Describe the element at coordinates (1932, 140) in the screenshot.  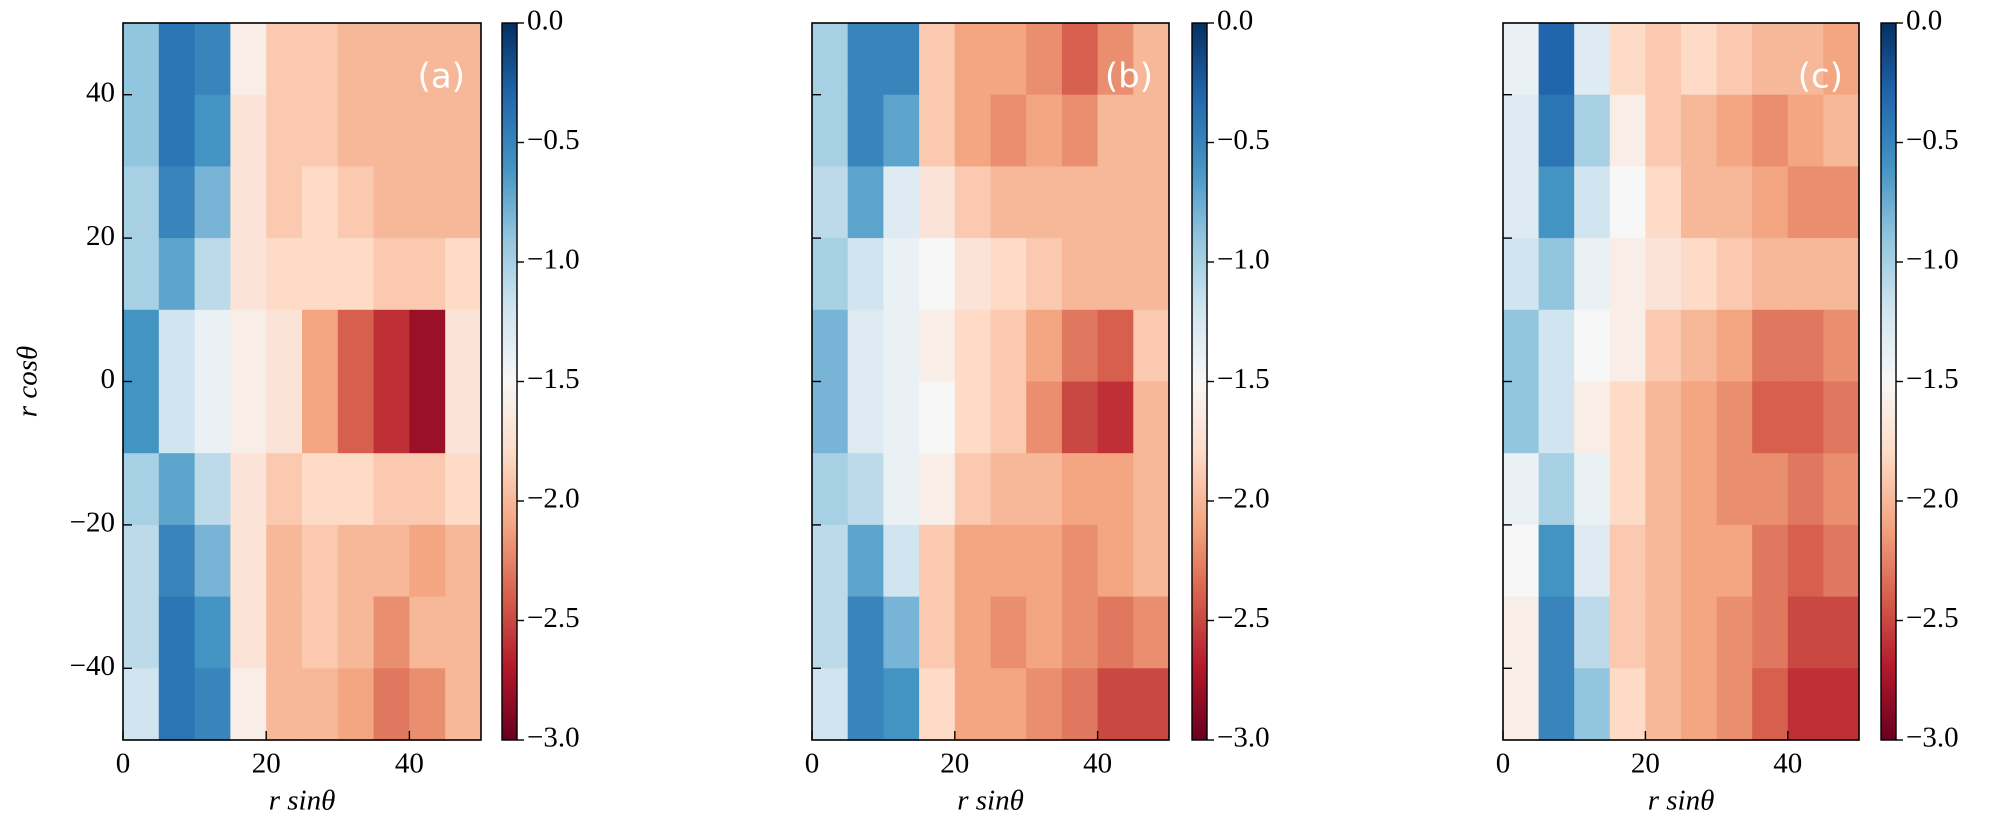
I see `colorbar-tick-label: −0.5` at that location.